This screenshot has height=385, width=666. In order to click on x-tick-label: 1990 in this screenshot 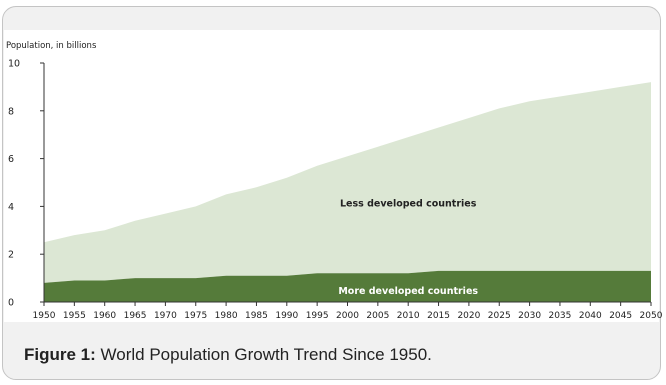, I will do `click(286, 316)`.